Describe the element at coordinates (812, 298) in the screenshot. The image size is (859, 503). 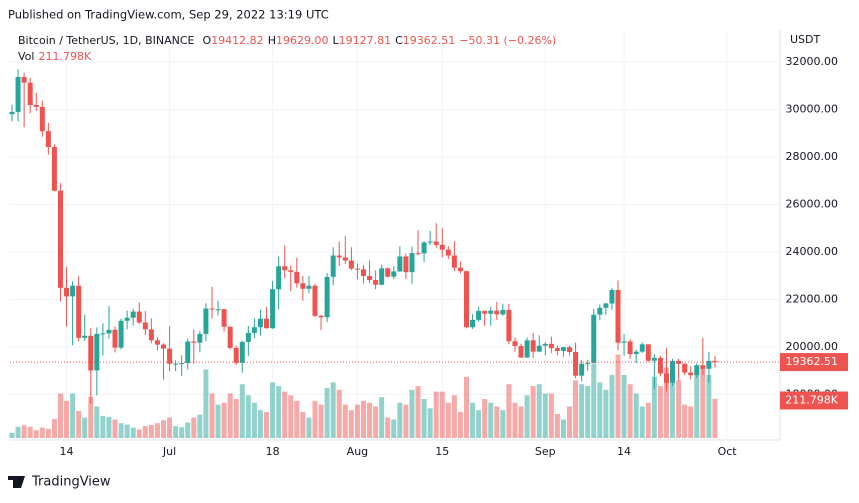
I see `y-tick-label: 22000.00` at that location.